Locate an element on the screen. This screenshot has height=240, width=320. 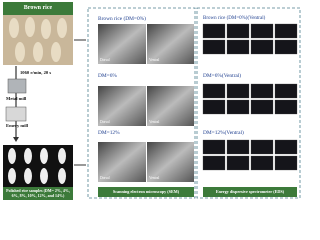
eds-row-title: DM=6%(Ventral) is located at coordinates (222, 76).